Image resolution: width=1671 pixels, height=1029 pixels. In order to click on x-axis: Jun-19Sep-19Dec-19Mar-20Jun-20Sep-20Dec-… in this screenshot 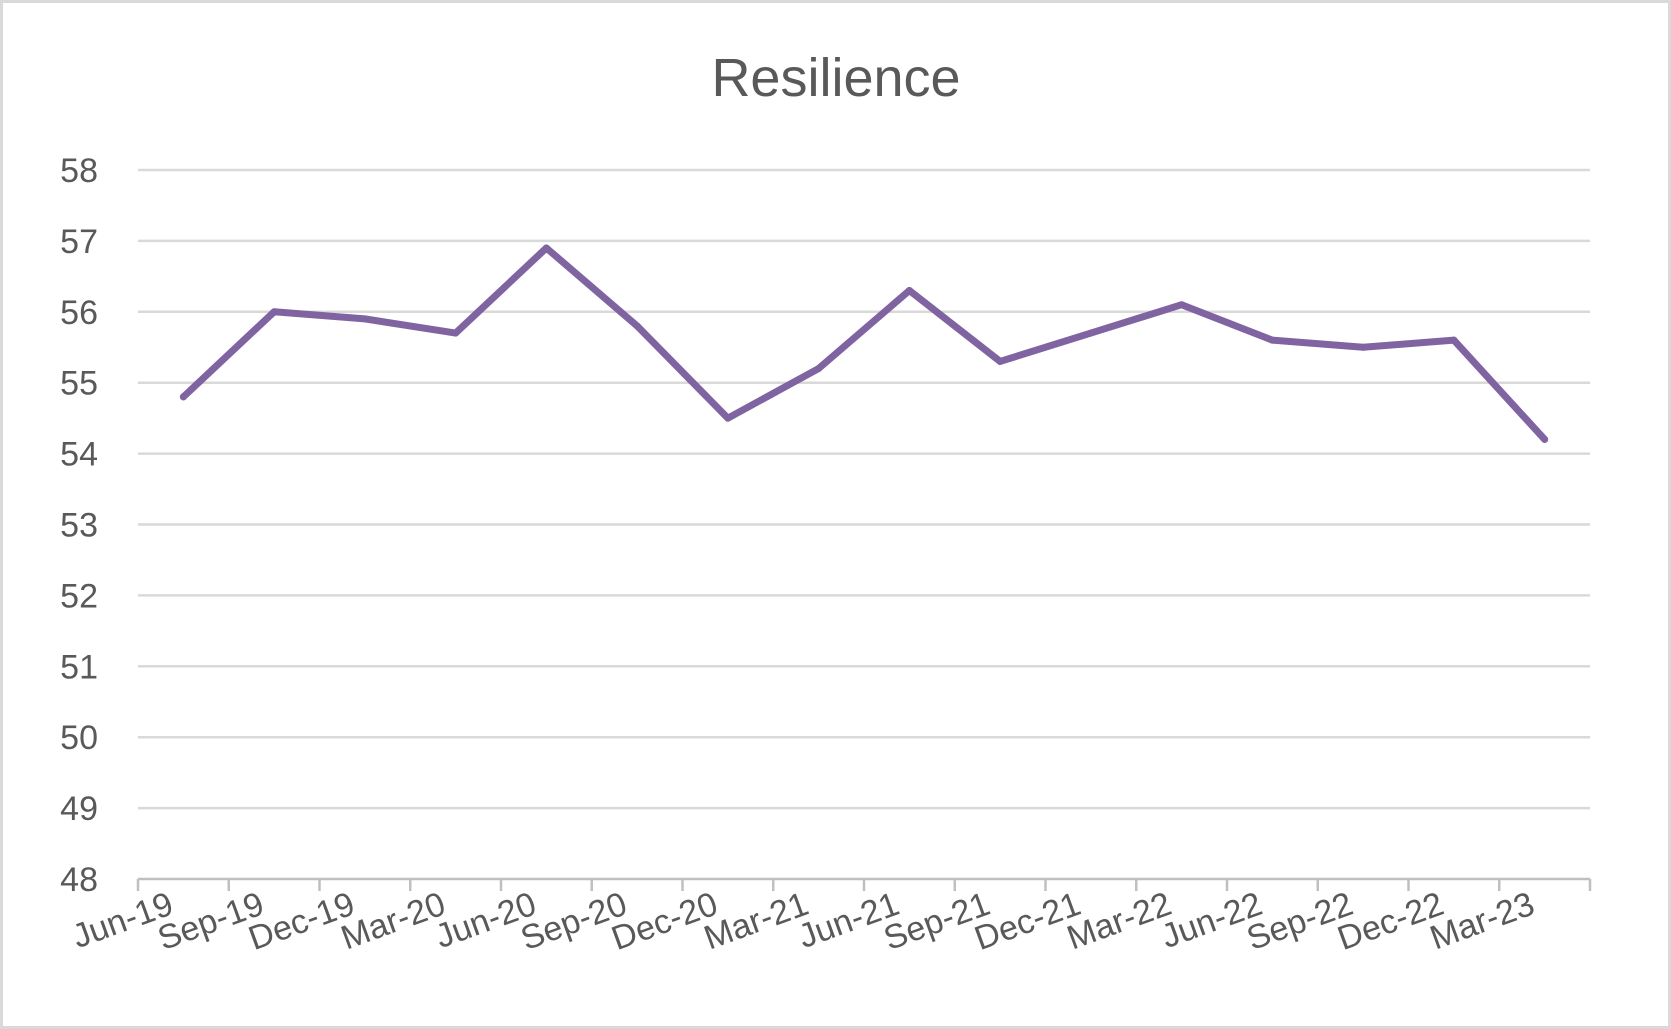, I will do `click(829, 917)`.